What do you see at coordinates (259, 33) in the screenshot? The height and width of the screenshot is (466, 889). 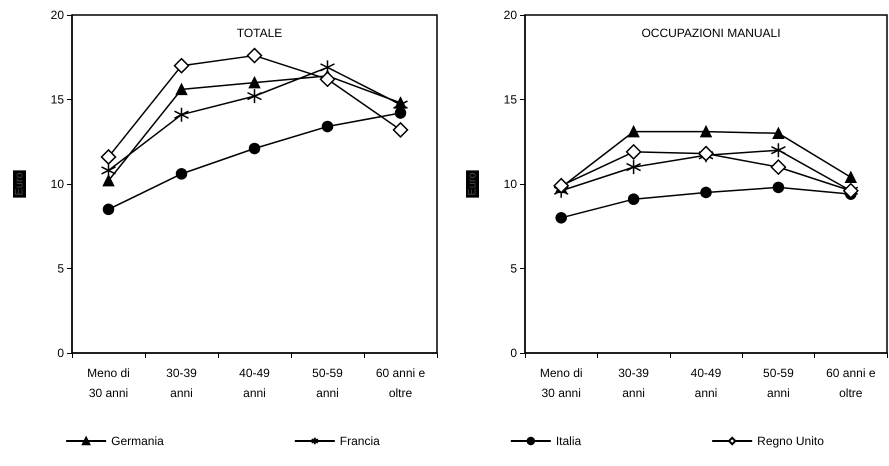 I see `text: TOTALE` at bounding box center [259, 33].